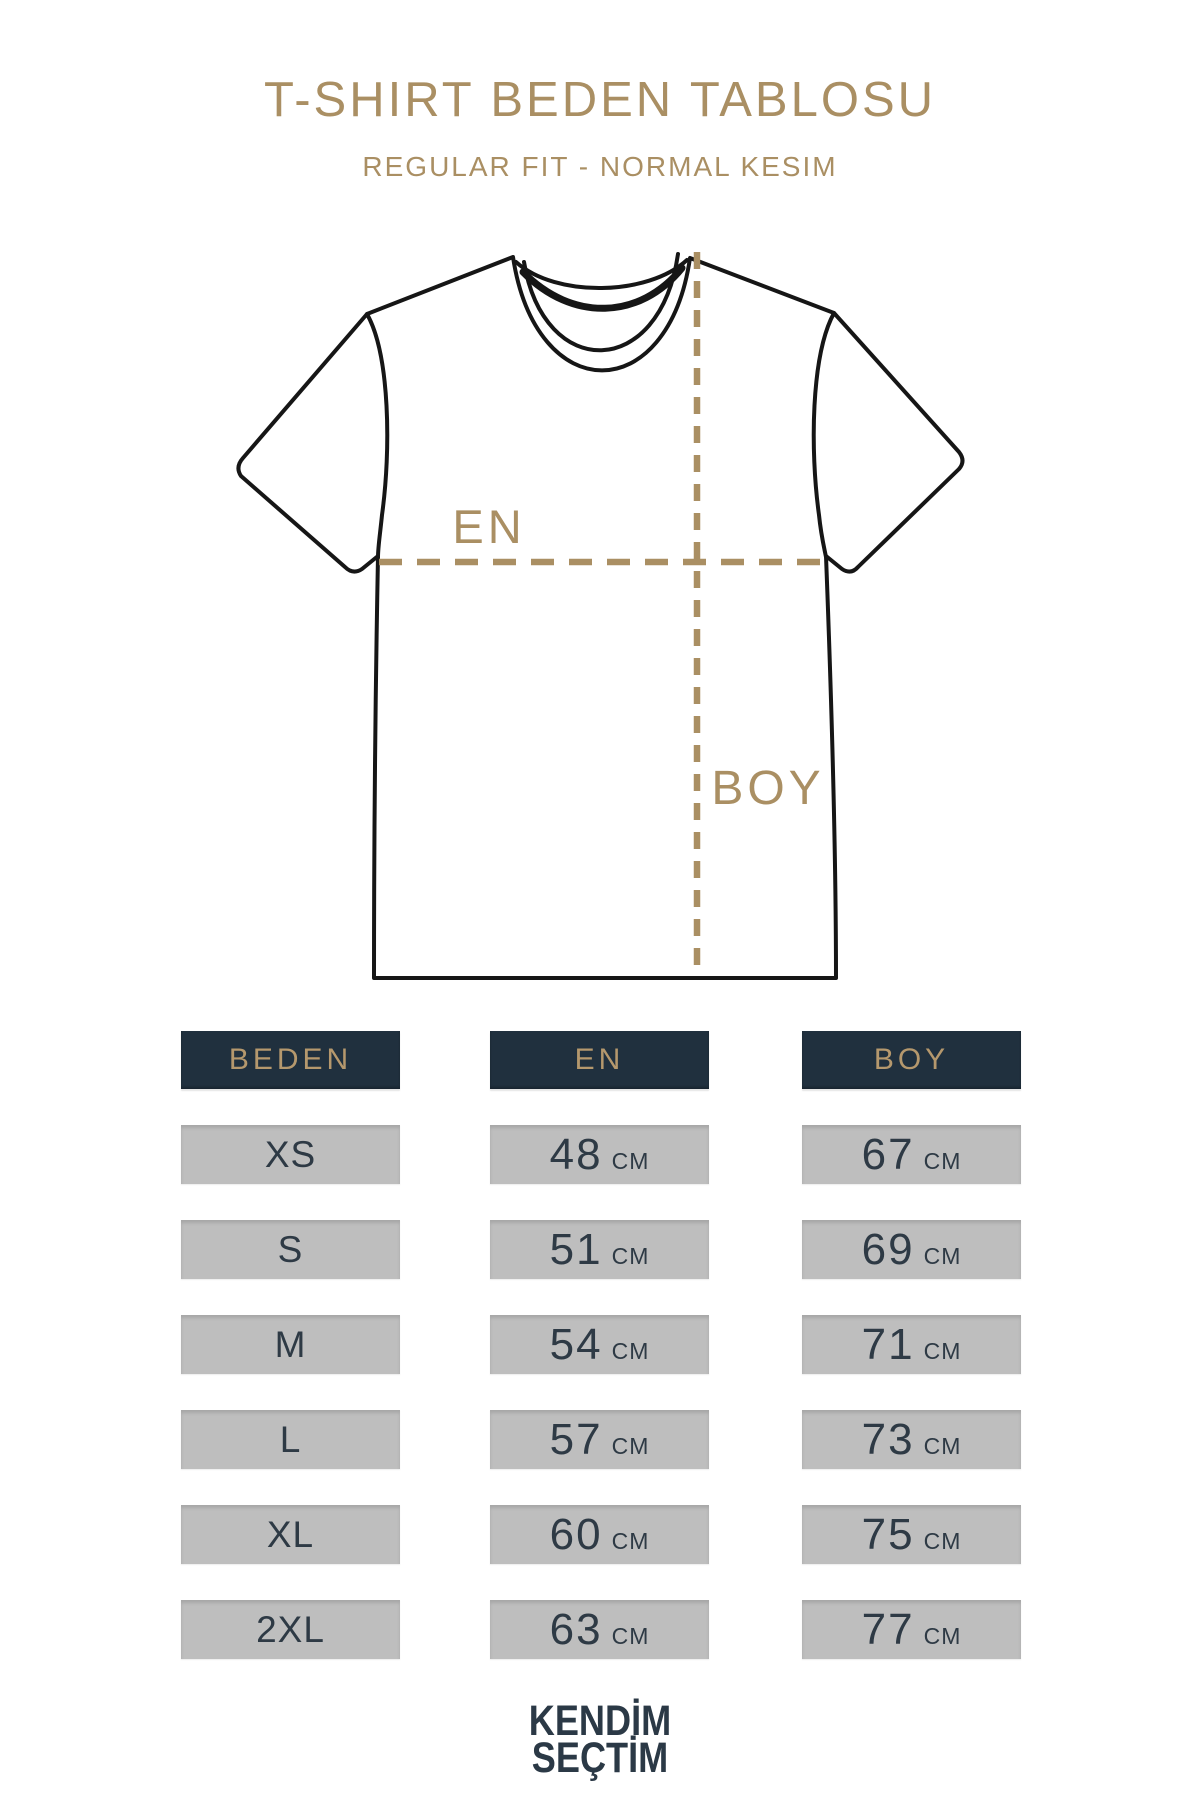  I want to click on width-label: EN, so click(488, 526).